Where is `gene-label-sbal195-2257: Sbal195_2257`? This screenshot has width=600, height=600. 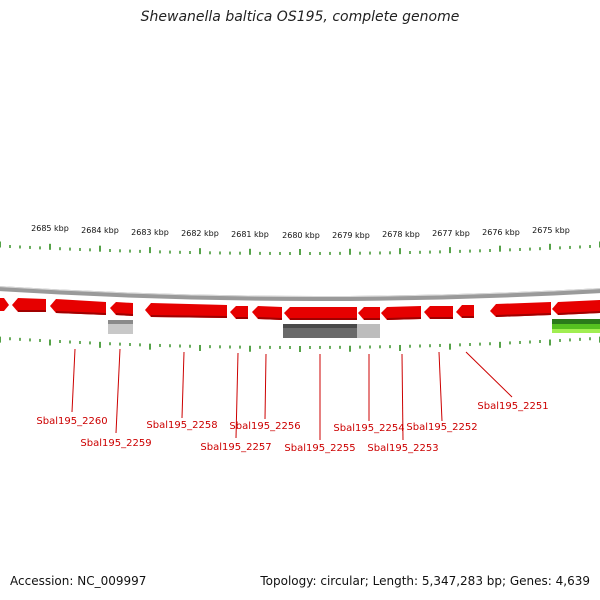
gene-label-sbal195-2257: Sbal195_2257 is located at coordinates (235, 447).